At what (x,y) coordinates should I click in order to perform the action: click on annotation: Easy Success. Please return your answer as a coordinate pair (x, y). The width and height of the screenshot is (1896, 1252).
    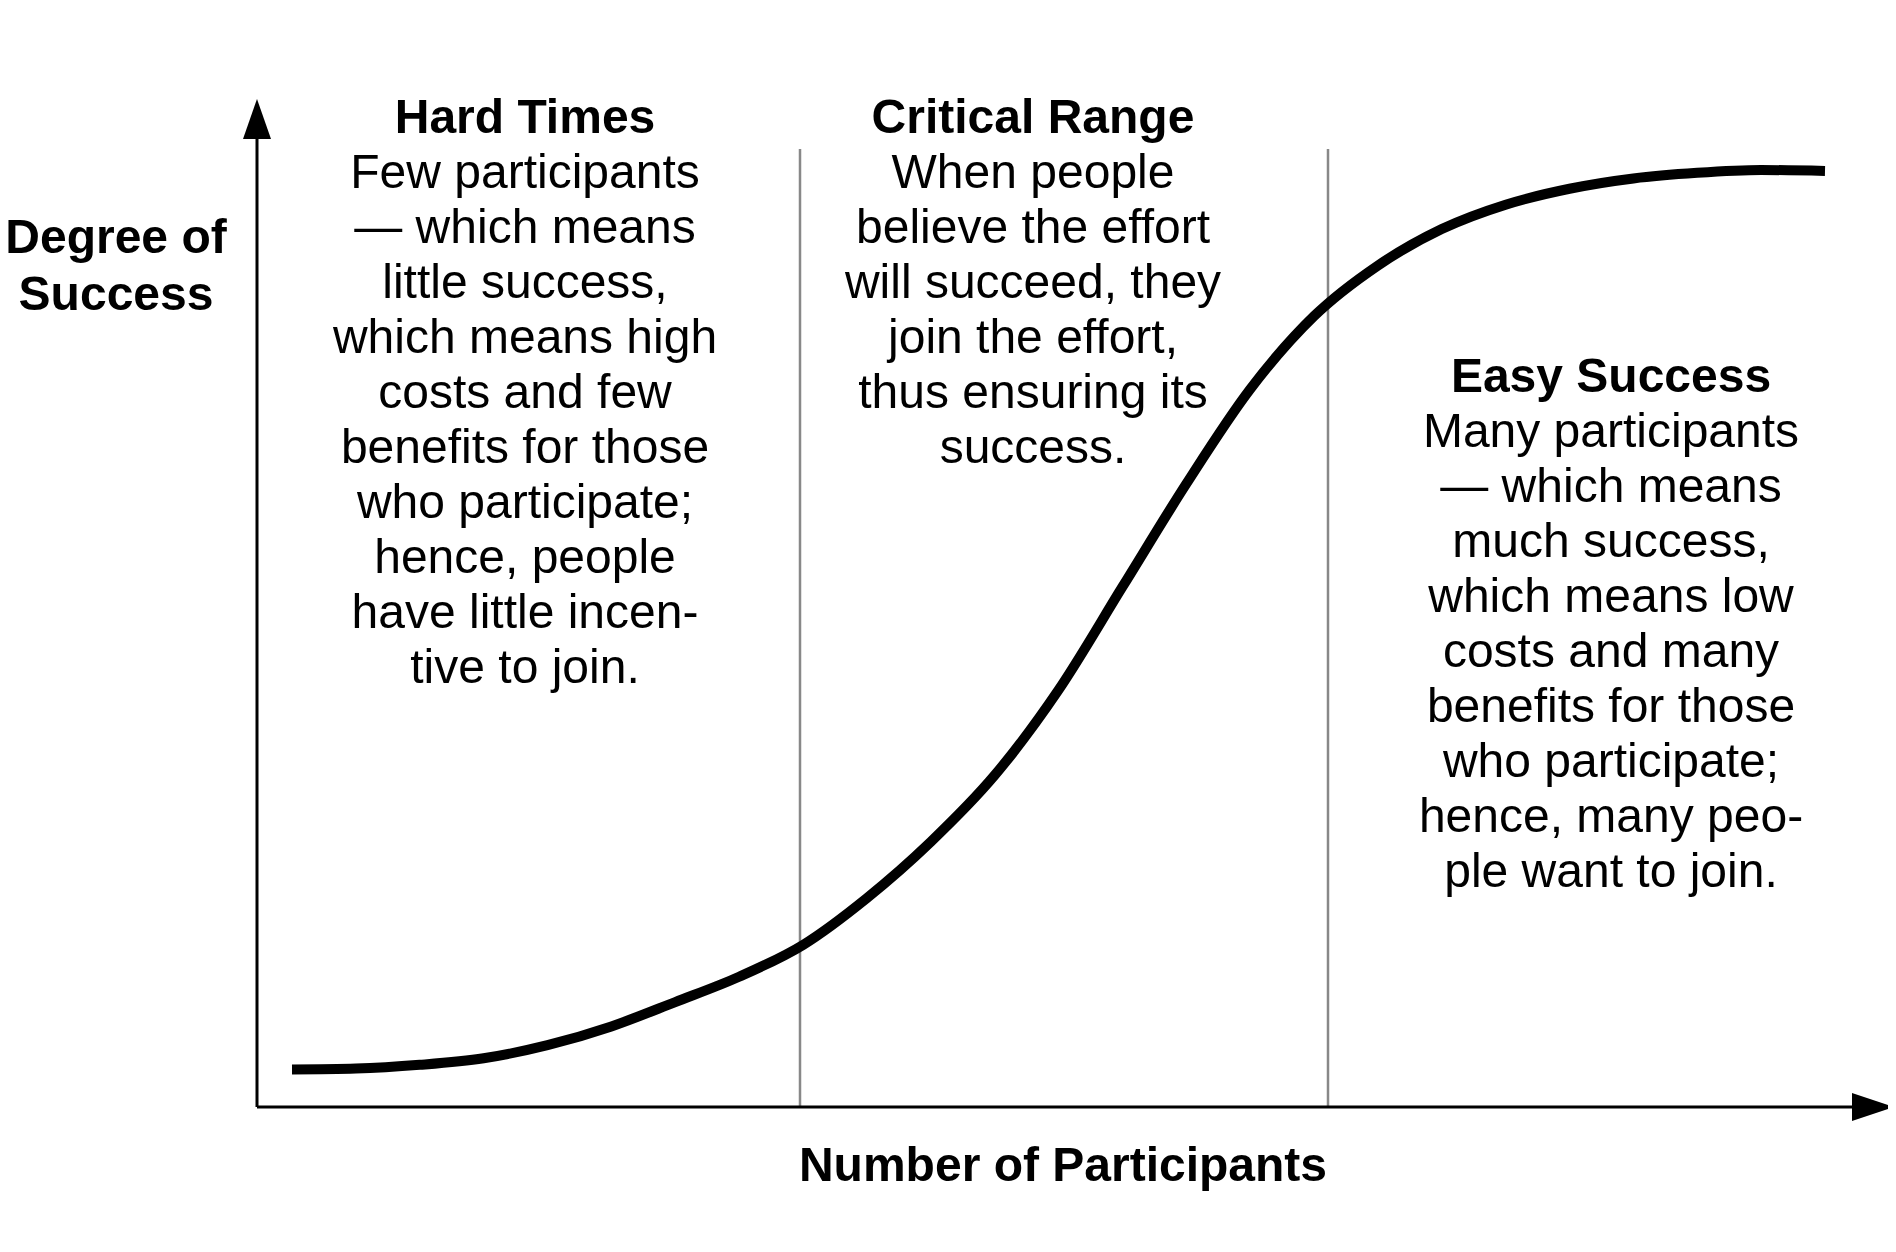
    Looking at the image, I should click on (1611, 376).